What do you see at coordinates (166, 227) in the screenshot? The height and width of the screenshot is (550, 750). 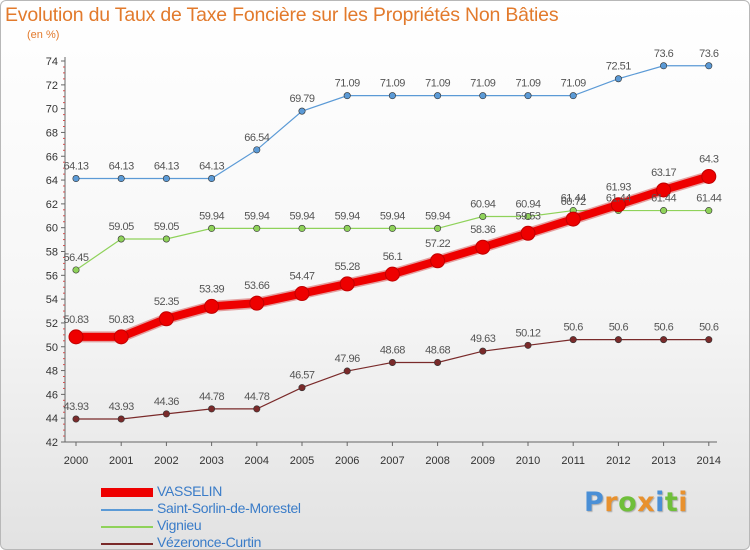 I see `data-label: 59.05` at bounding box center [166, 227].